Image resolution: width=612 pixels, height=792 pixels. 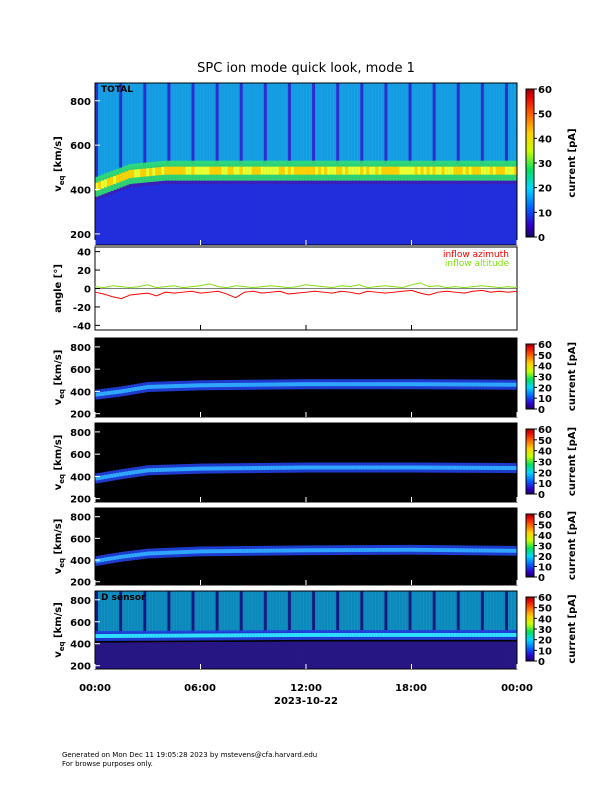 What do you see at coordinates (545, 367) in the screenshot?
I see `colorbar-tick-label: 40` at bounding box center [545, 367].